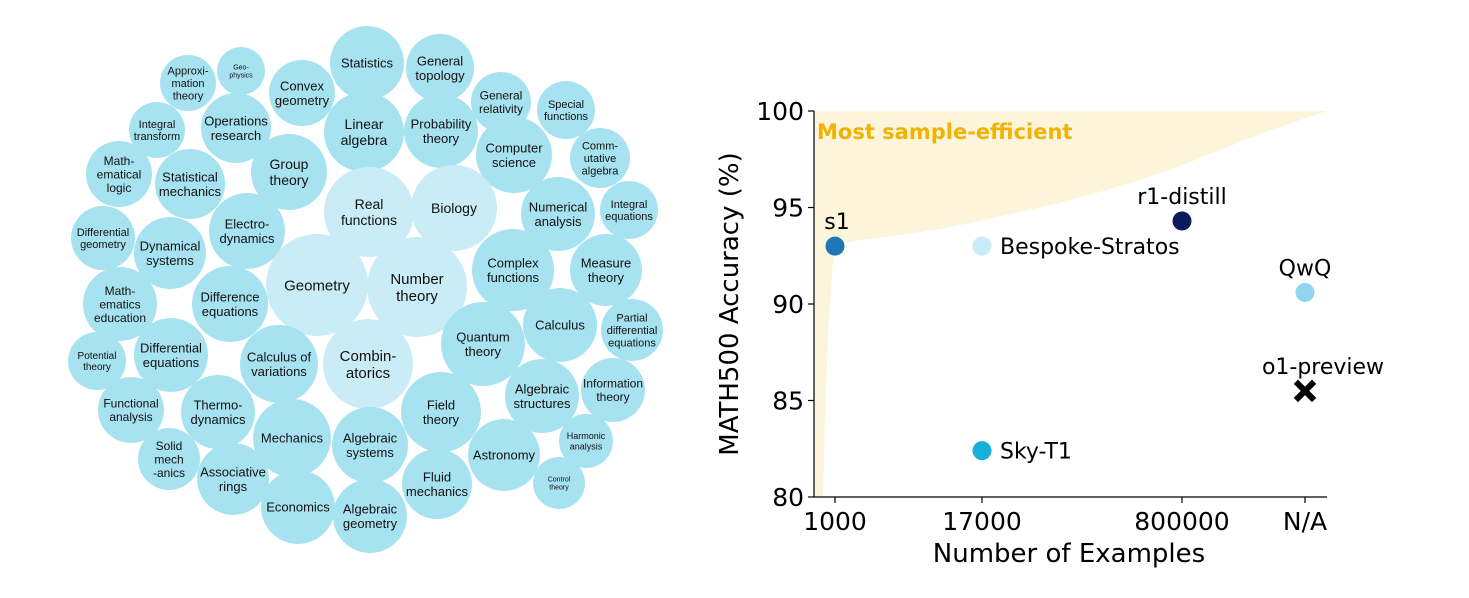 Image resolution: width=1469 pixels, height=598 pixels. Describe the element at coordinates (441, 131) in the screenshot. I see `topic-bubble-probability-theory: Probability theory` at that location.